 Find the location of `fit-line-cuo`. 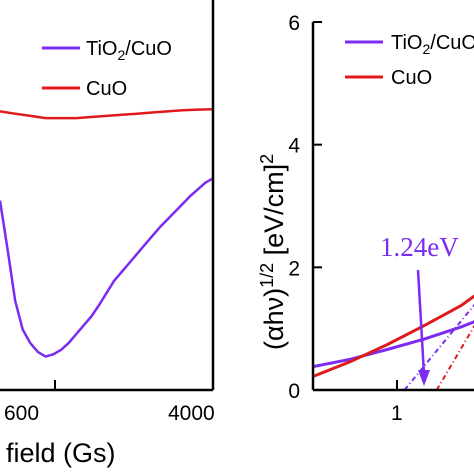

fit-line-cuo is located at coordinates (454, 357).